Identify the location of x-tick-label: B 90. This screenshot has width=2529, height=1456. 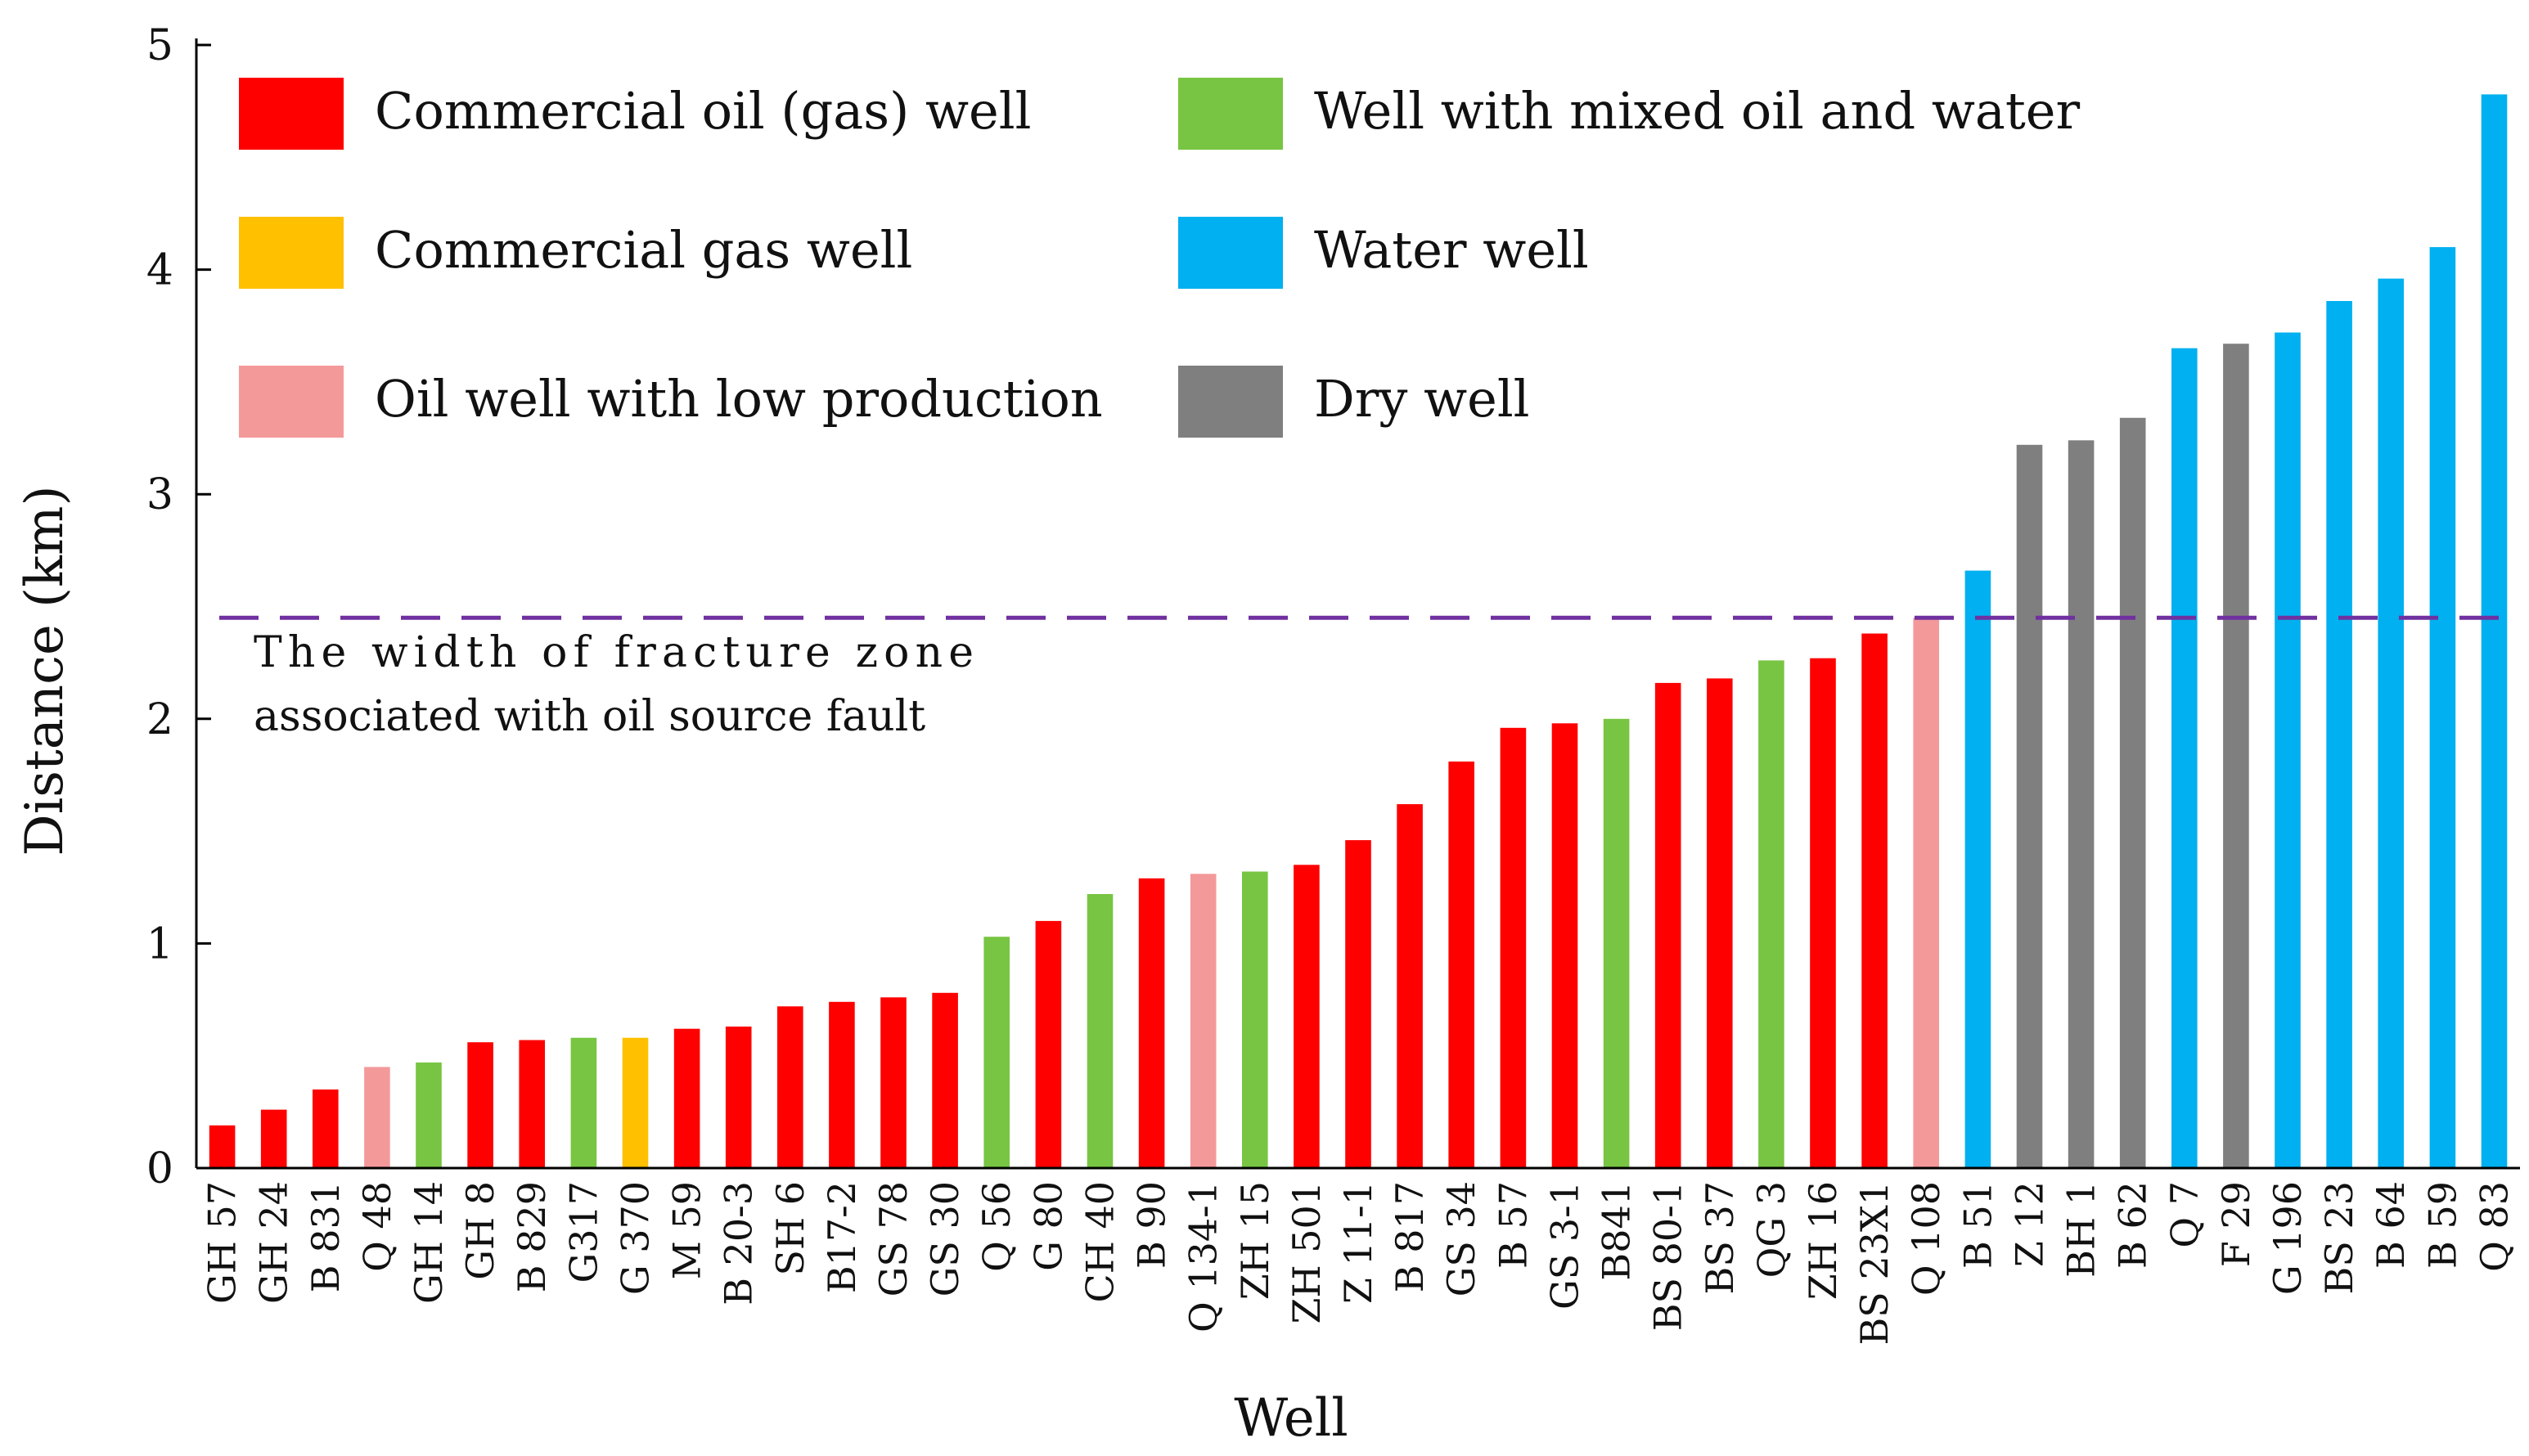
(1152, 1225).